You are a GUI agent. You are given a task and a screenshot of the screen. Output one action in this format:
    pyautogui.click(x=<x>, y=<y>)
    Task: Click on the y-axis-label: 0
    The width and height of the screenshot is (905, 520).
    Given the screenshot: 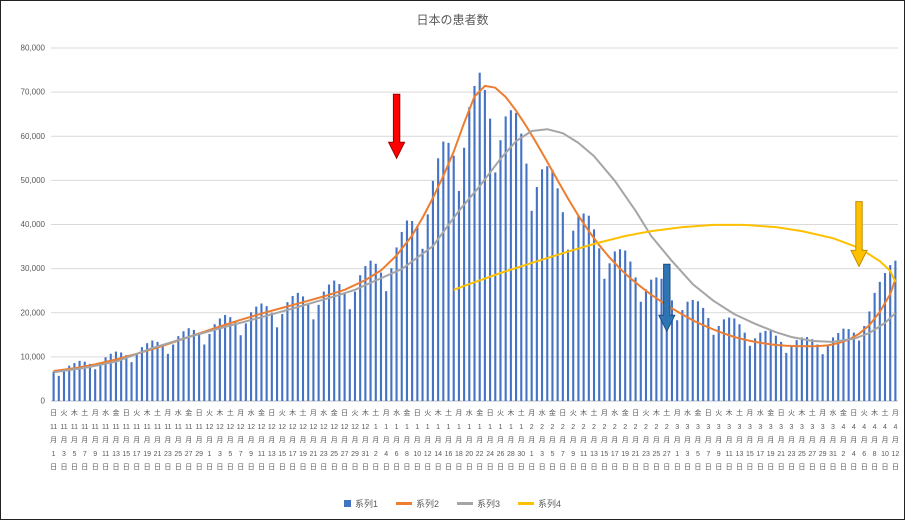 What is the action you would take?
    pyautogui.click(x=43, y=401)
    